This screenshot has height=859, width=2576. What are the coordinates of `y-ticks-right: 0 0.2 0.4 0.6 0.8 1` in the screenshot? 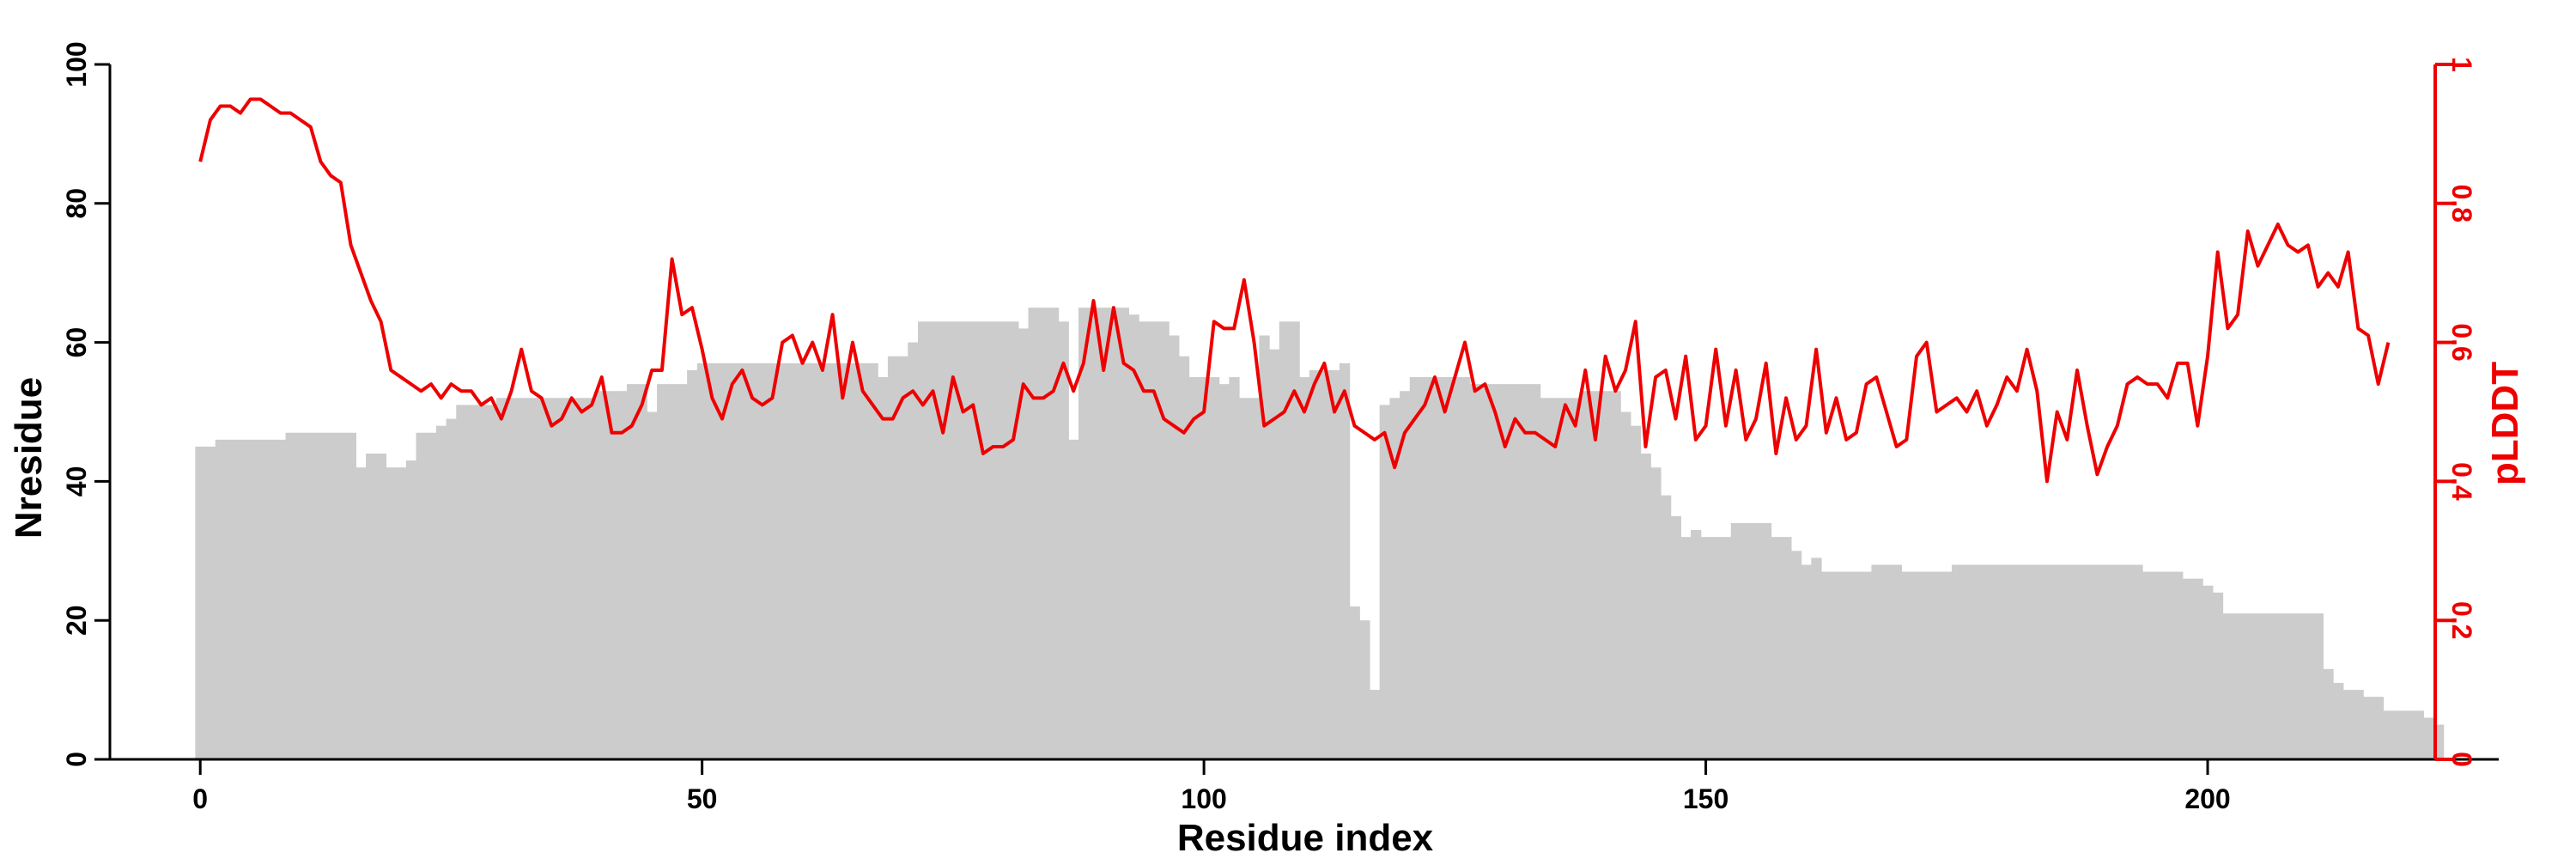 It's located at (2456, 412).